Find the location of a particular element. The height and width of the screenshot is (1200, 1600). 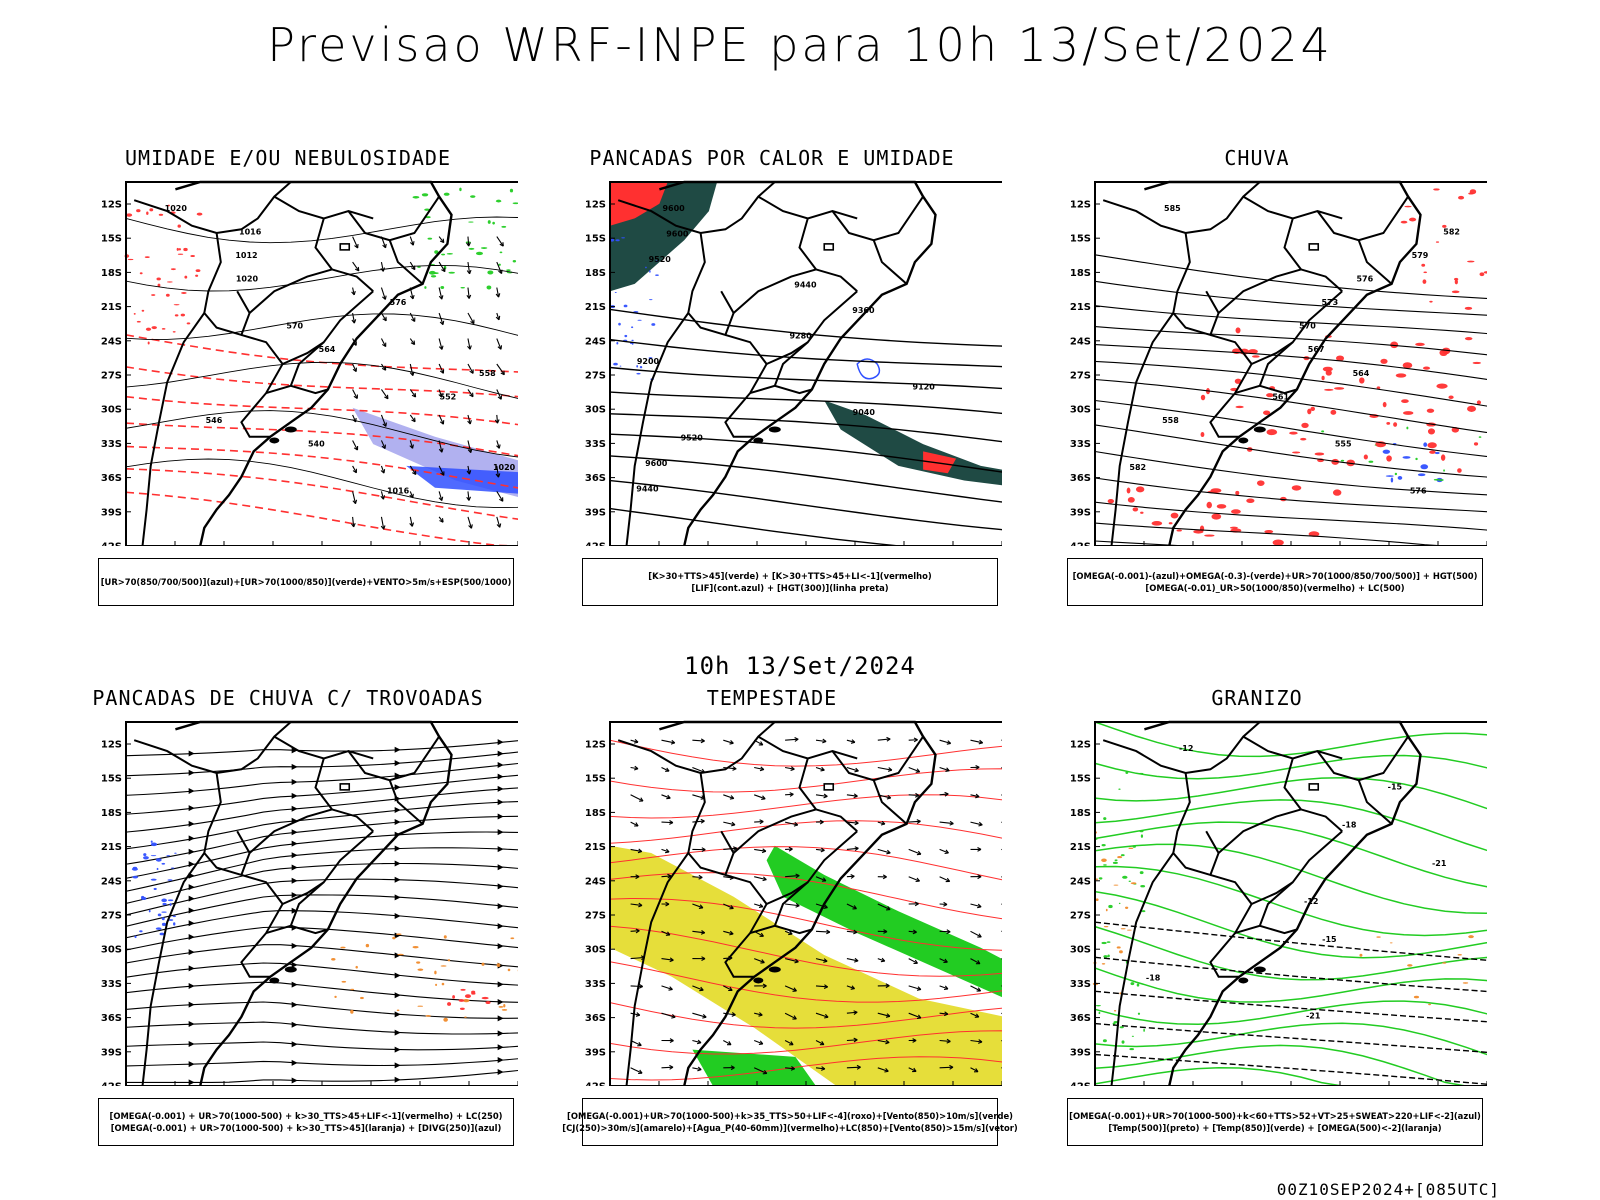

contour-label: -15 is located at coordinates (1329, 939).